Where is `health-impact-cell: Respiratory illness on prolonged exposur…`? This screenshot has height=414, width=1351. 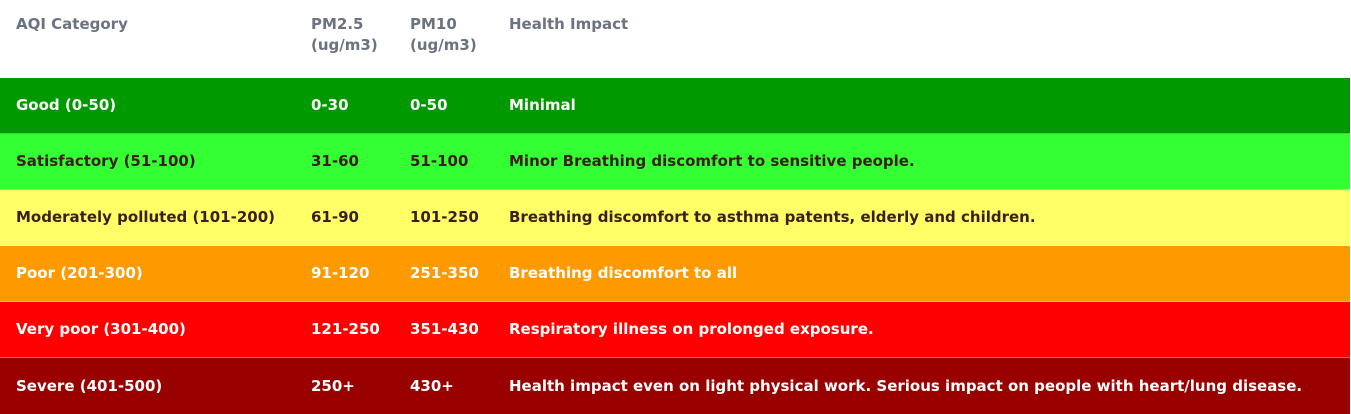
health-impact-cell: Respiratory illness on prolonged exposur… is located at coordinates (691, 329).